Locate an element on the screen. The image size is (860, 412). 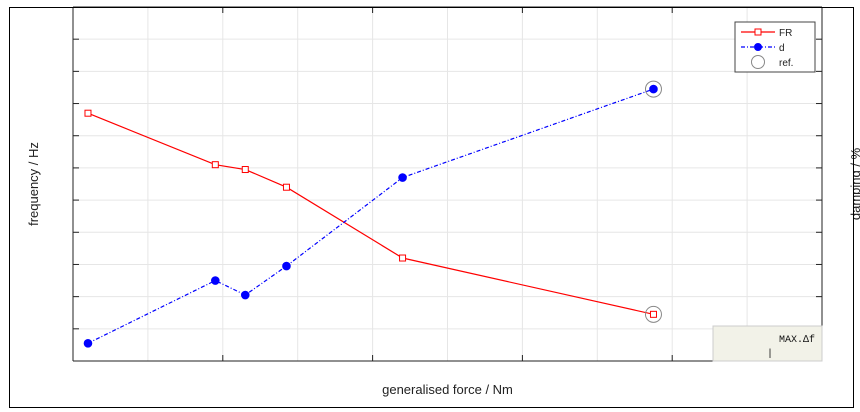
legend-d-marker is located at coordinates (758, 47).